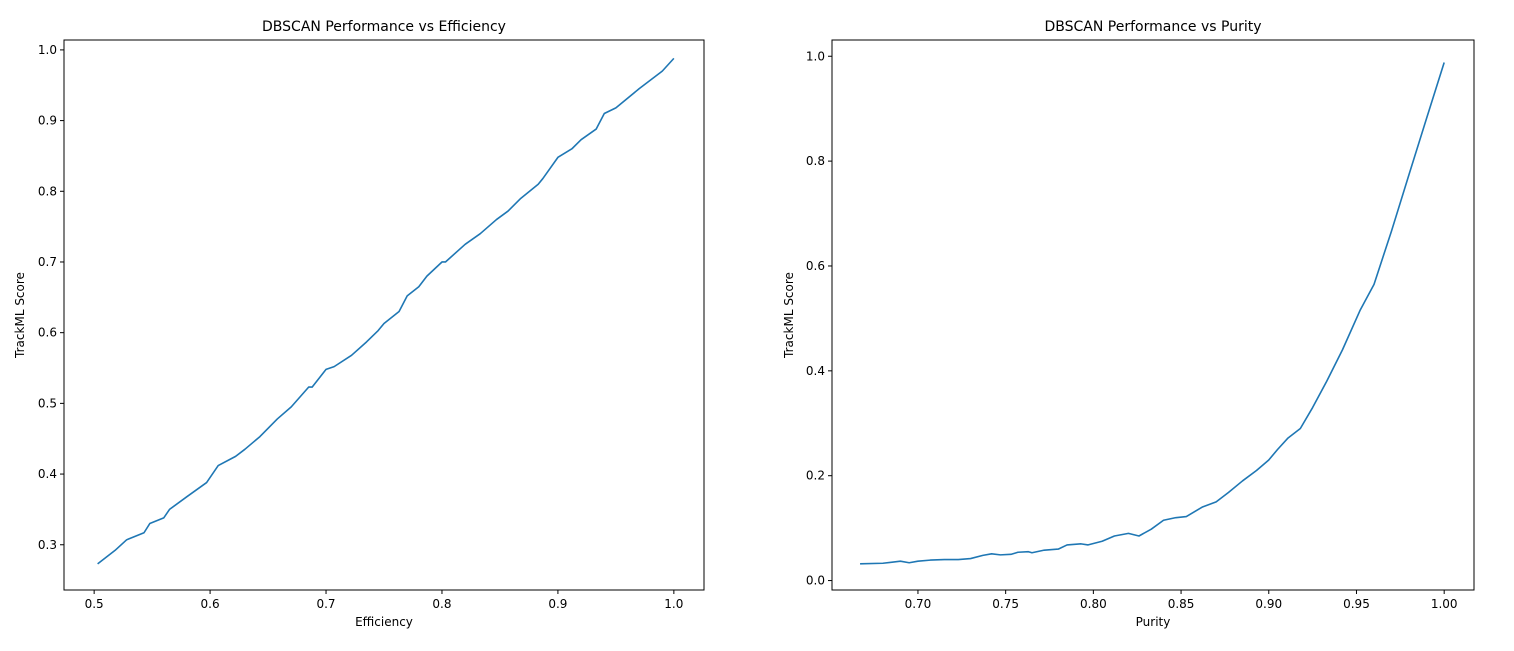 The width and height of the screenshot is (1514, 651). Describe the element at coordinates (815, 476) in the screenshot. I see `y-tick-label: 0.2` at that location.